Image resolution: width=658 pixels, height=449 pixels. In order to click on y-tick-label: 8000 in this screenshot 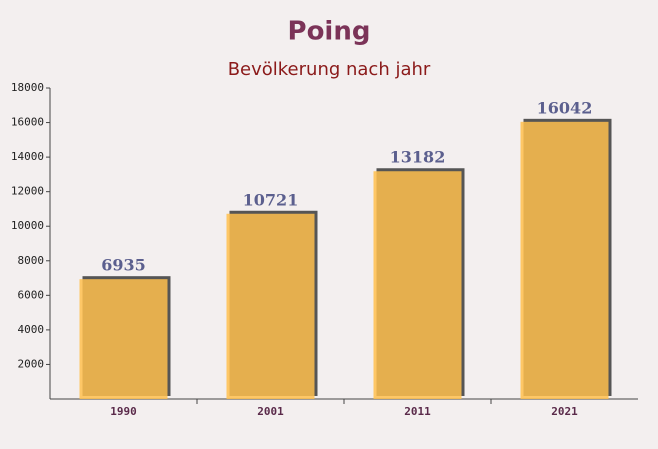, I will do `click(31, 260)`.